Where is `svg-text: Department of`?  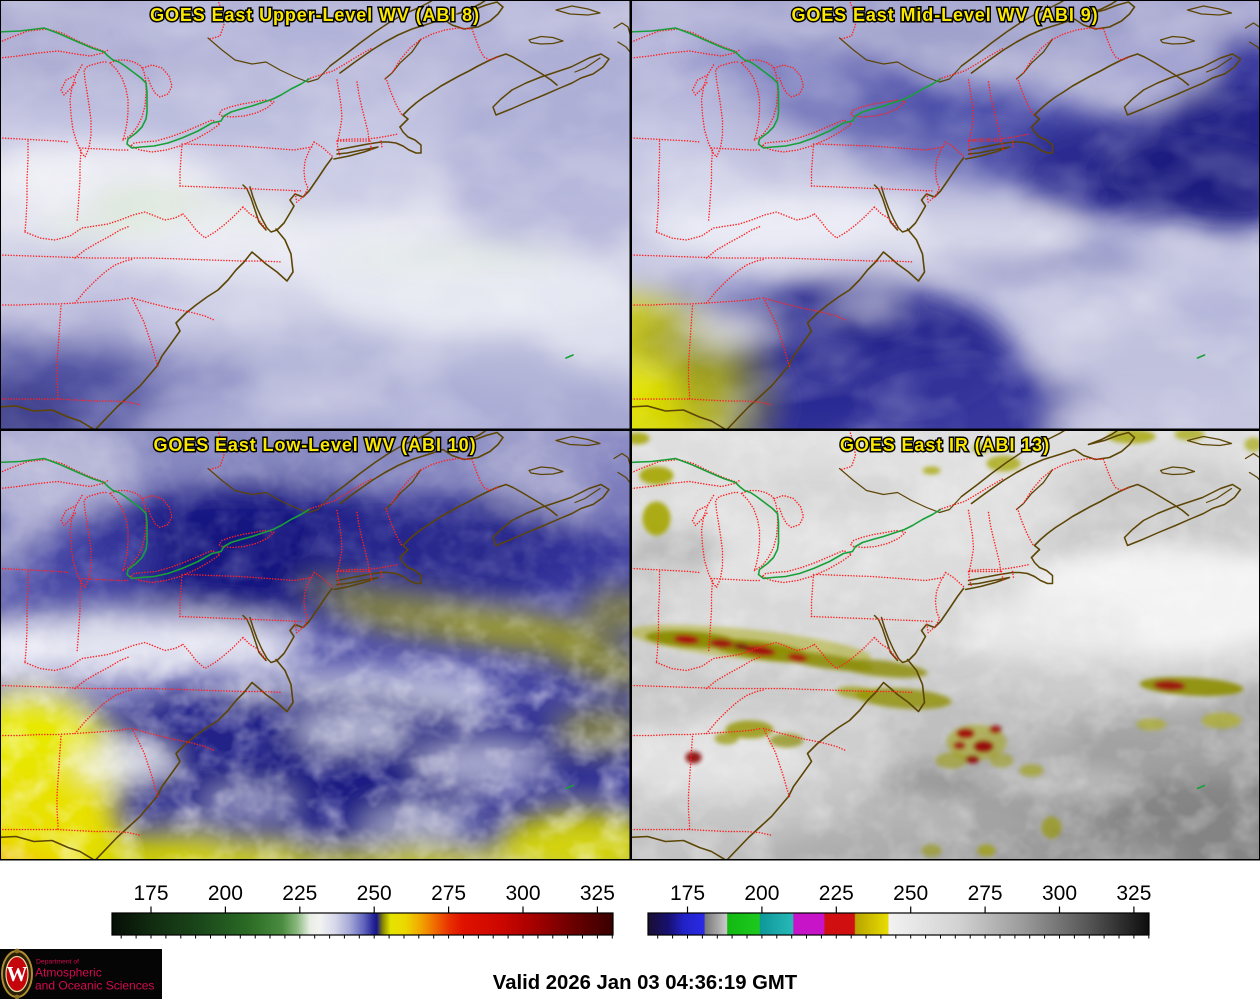
svg-text: Department of is located at coordinates (57, 962).